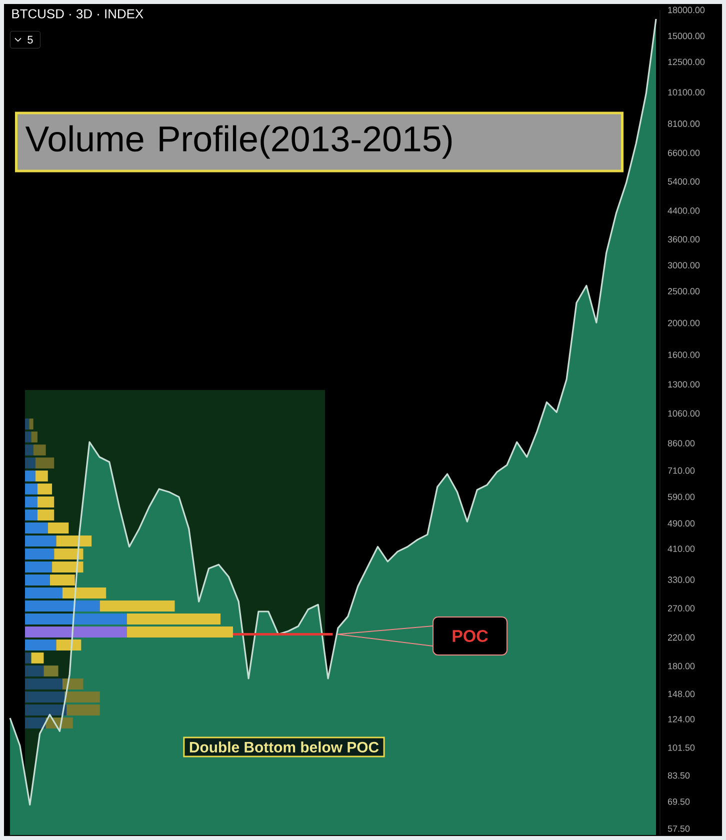  Describe the element at coordinates (679, 828) in the screenshot. I see `y-tick-label: 57.50` at that location.